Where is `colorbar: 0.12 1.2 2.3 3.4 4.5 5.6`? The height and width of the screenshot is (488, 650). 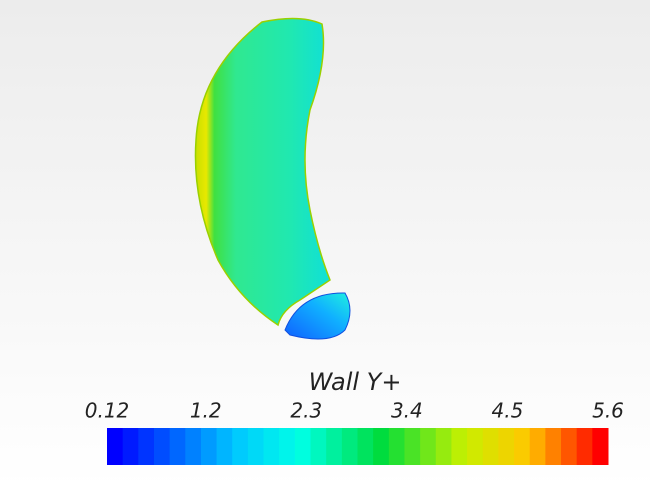
colorbar: 0.12 1.2 2.3 3.4 4.5 5.6 is located at coordinates (354, 432).